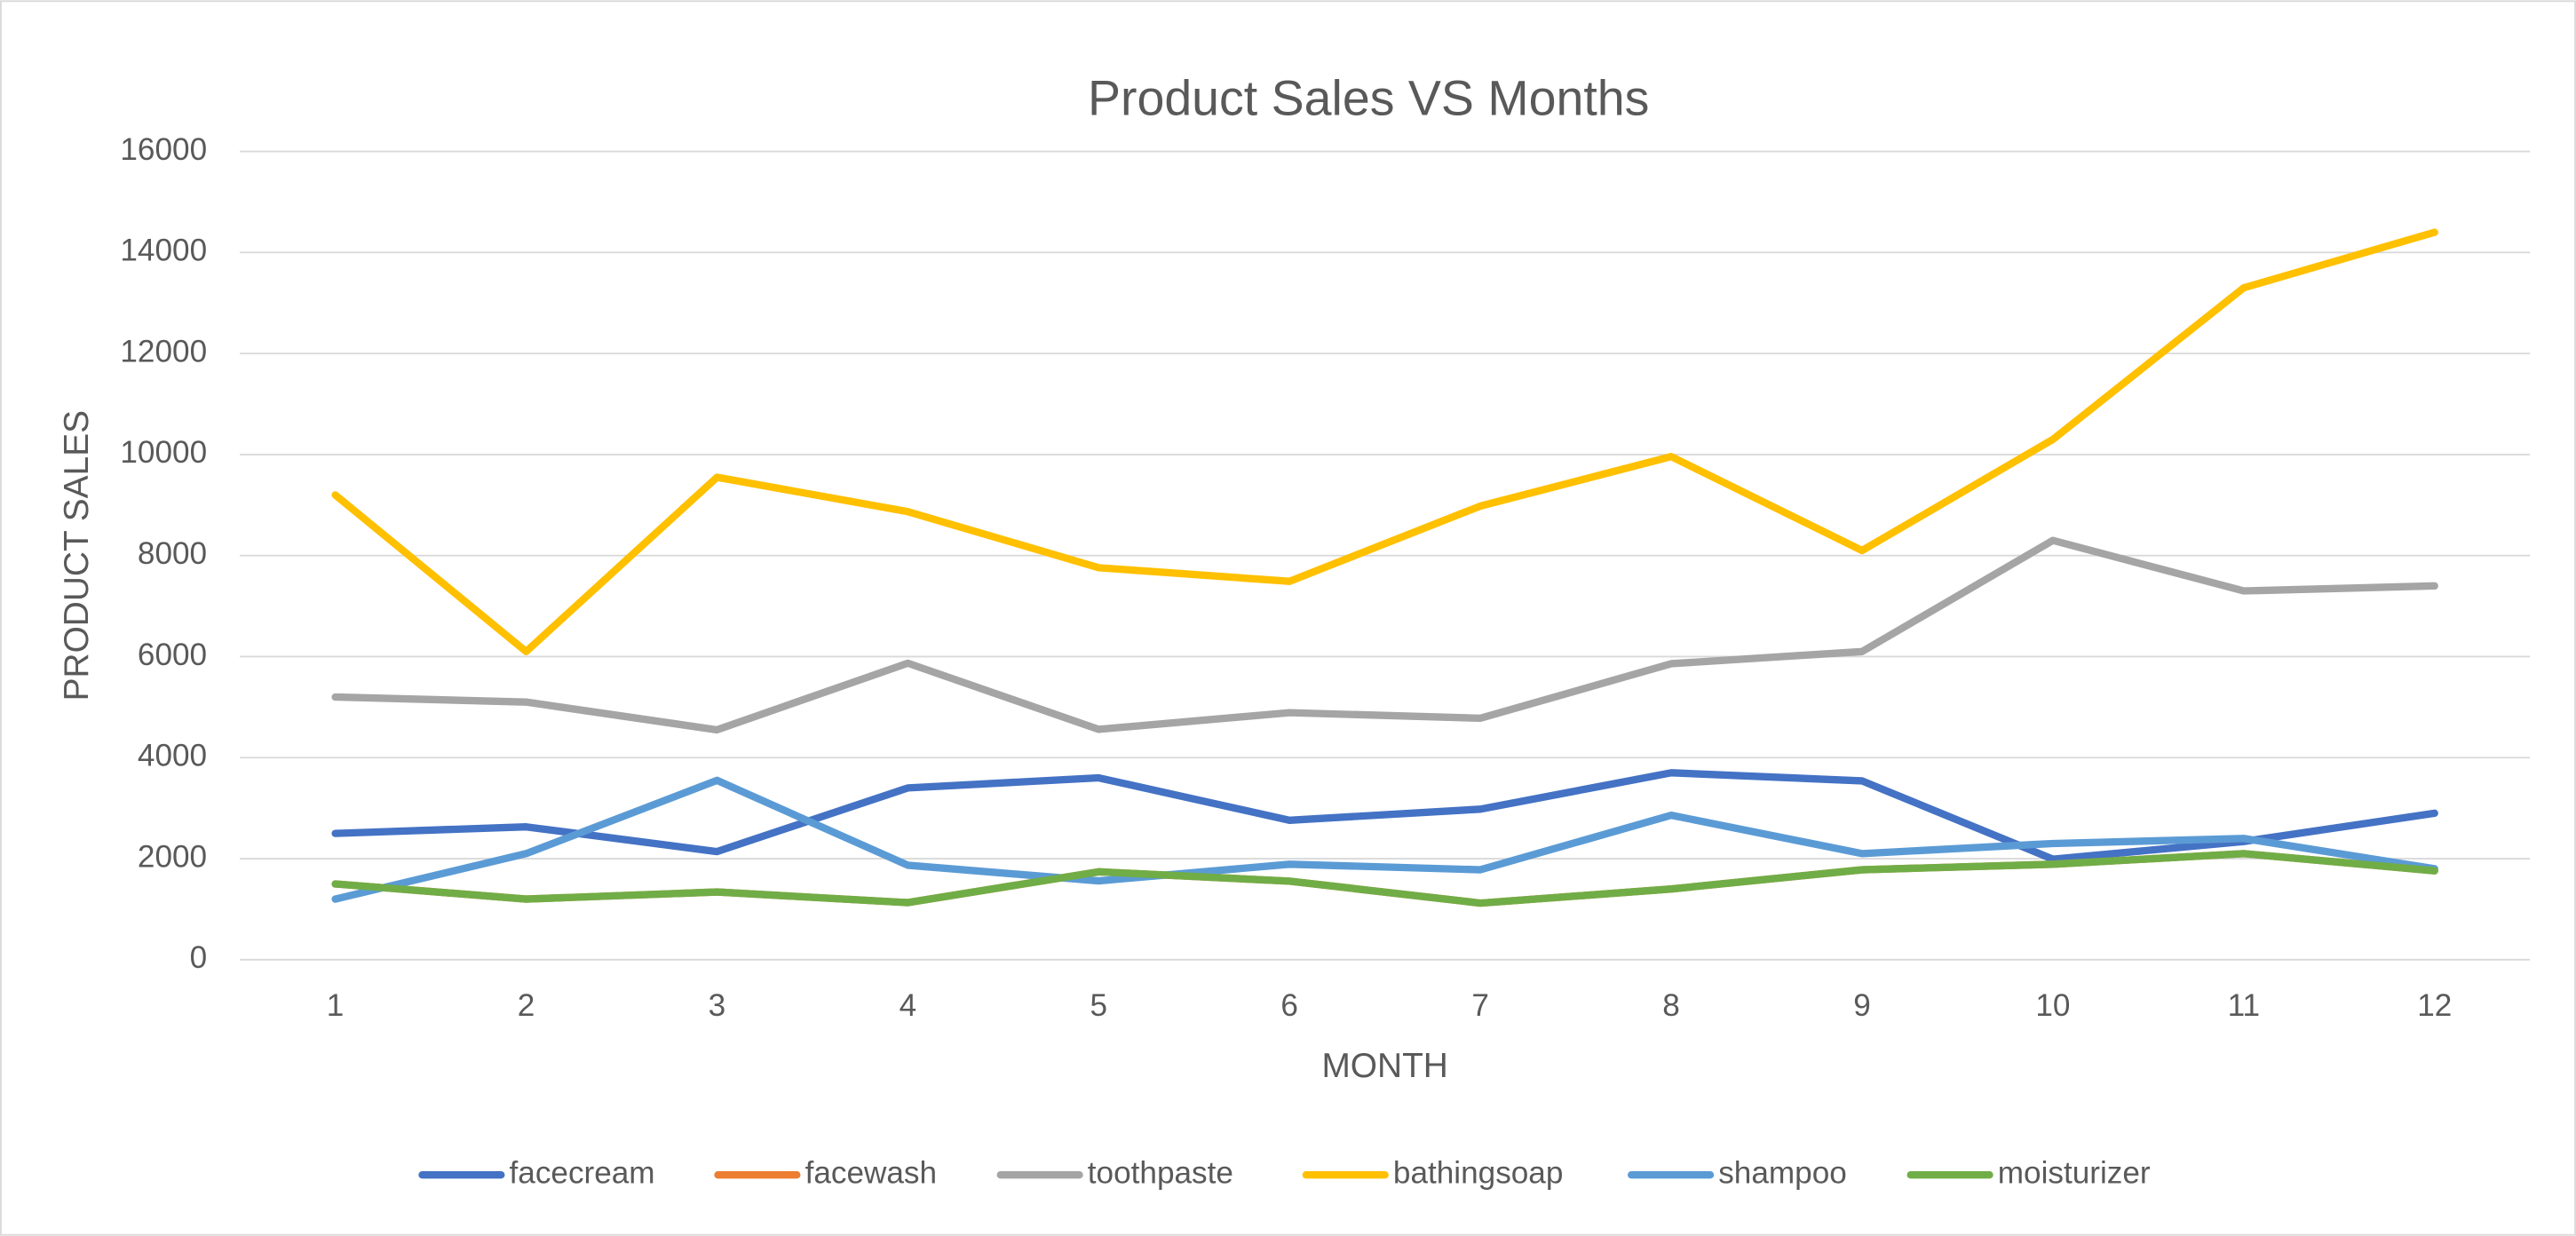  What do you see at coordinates (172, 553) in the screenshot?
I see `y-tick-label: 8000` at bounding box center [172, 553].